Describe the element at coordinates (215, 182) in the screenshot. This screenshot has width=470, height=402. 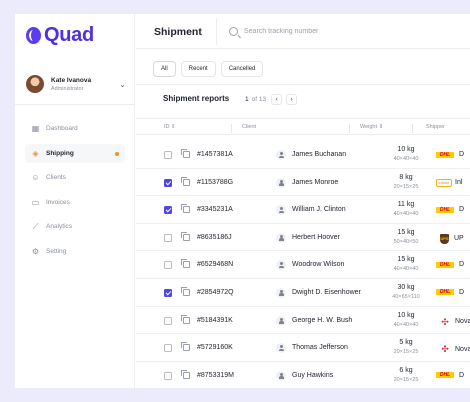
I see `shipment-id: #1153788G` at that location.